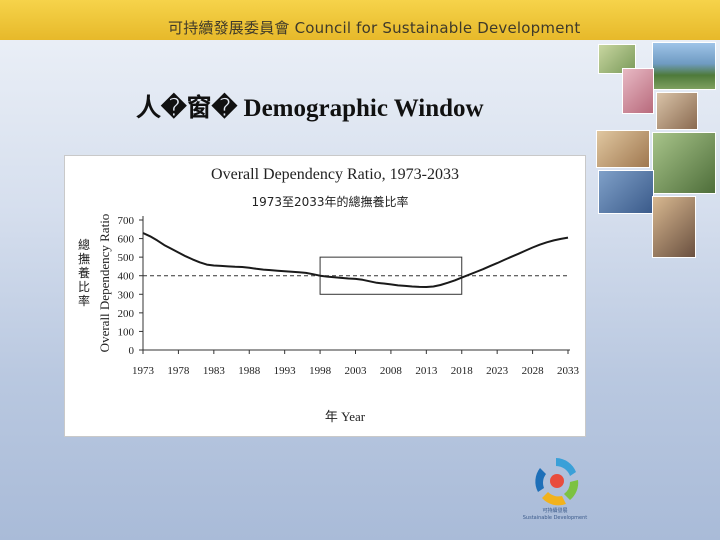 This screenshot has height=540, width=720. I want to click on x-tick-label: 2008, so click(391, 371).